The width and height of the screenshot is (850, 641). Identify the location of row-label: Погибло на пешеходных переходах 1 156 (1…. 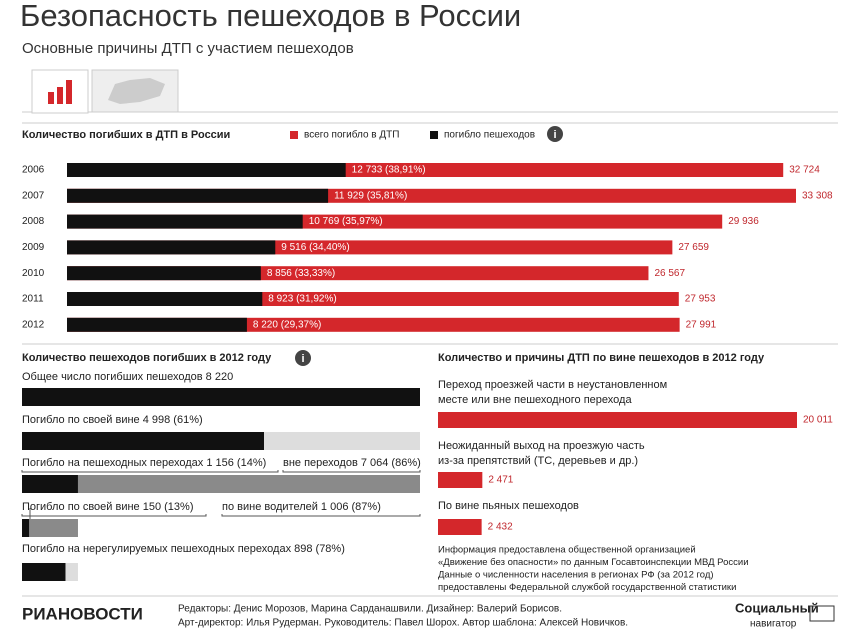
(144, 463).